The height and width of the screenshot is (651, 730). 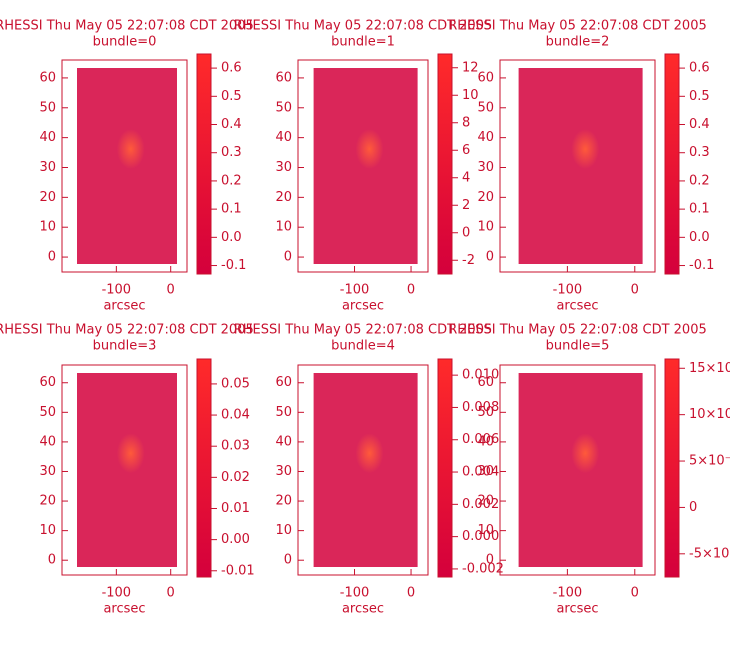 What do you see at coordinates (235, 539) in the screenshot?
I see `colorbar-tick-label: 0.00` at bounding box center [235, 539].